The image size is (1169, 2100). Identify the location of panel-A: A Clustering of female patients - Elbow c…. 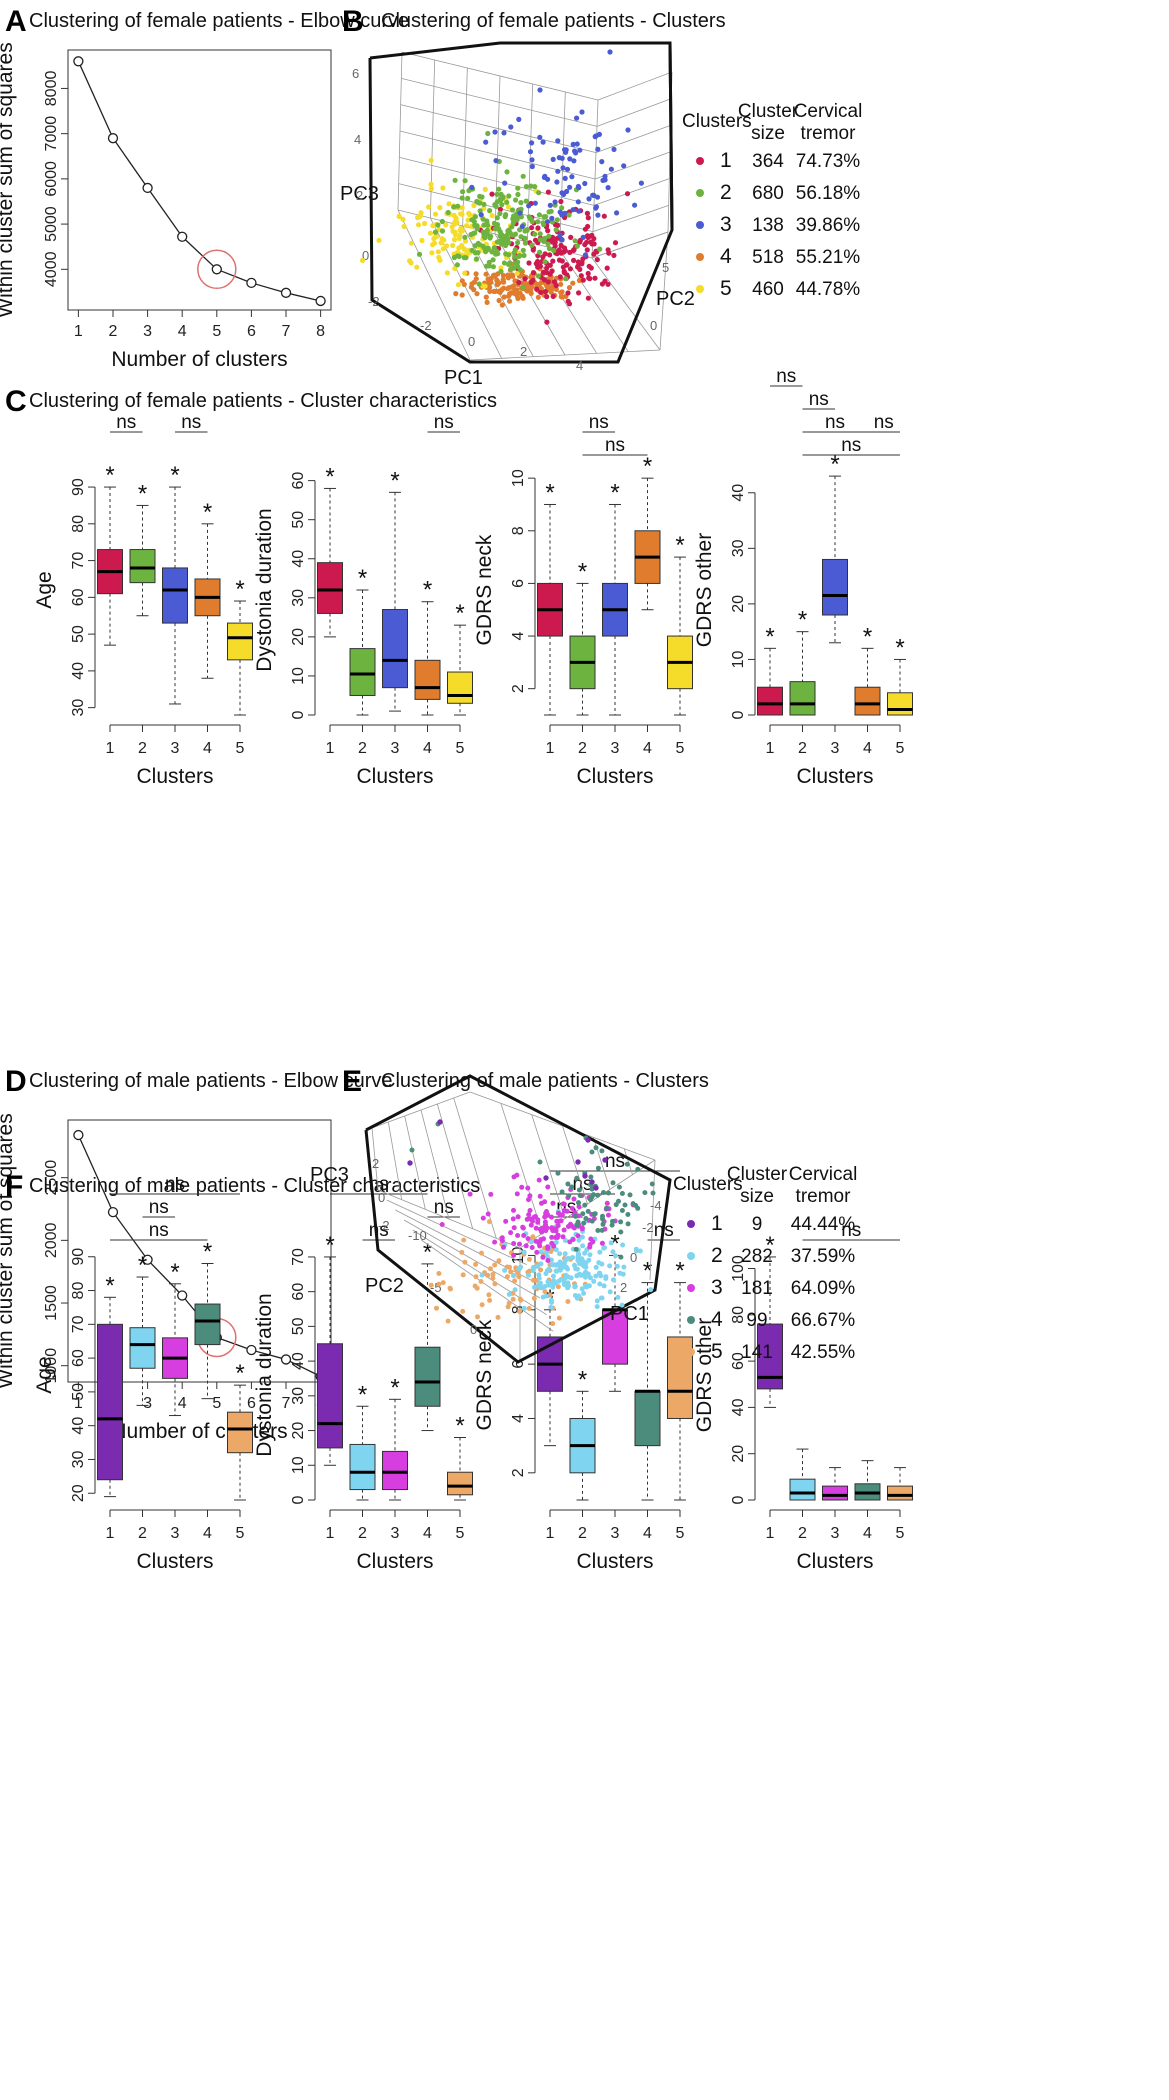
(204, 188).